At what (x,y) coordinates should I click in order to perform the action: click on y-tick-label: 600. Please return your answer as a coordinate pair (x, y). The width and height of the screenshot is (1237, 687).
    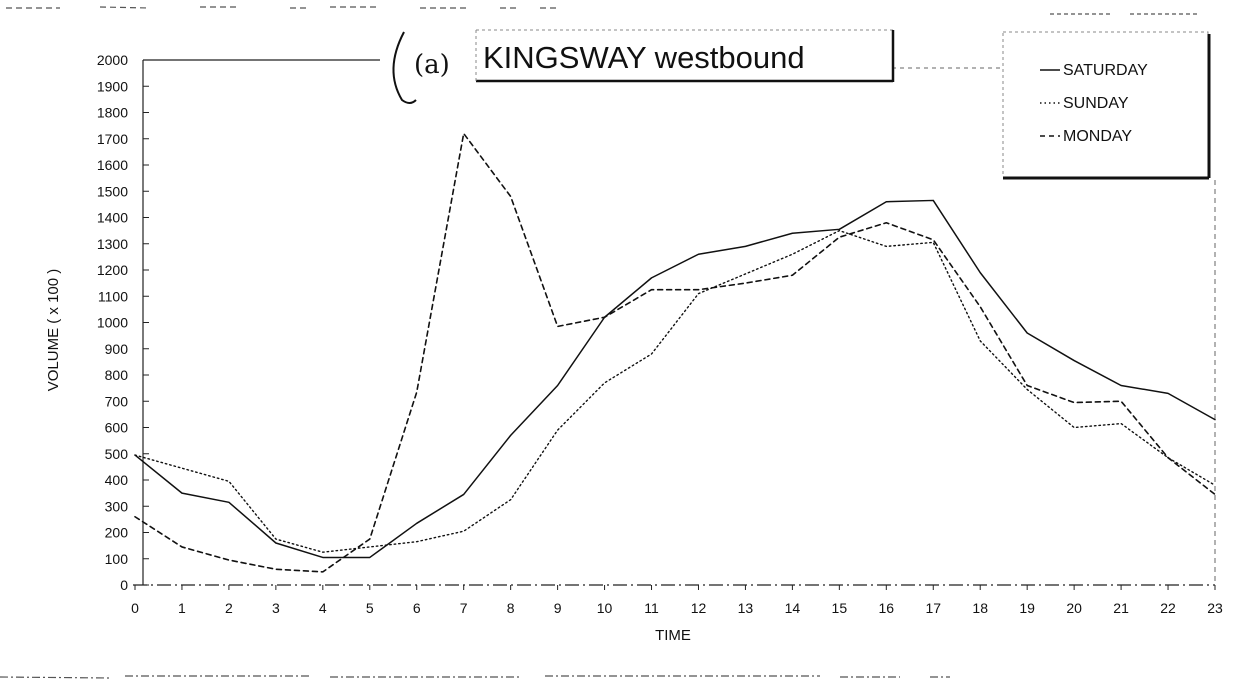
    Looking at the image, I should click on (117, 428).